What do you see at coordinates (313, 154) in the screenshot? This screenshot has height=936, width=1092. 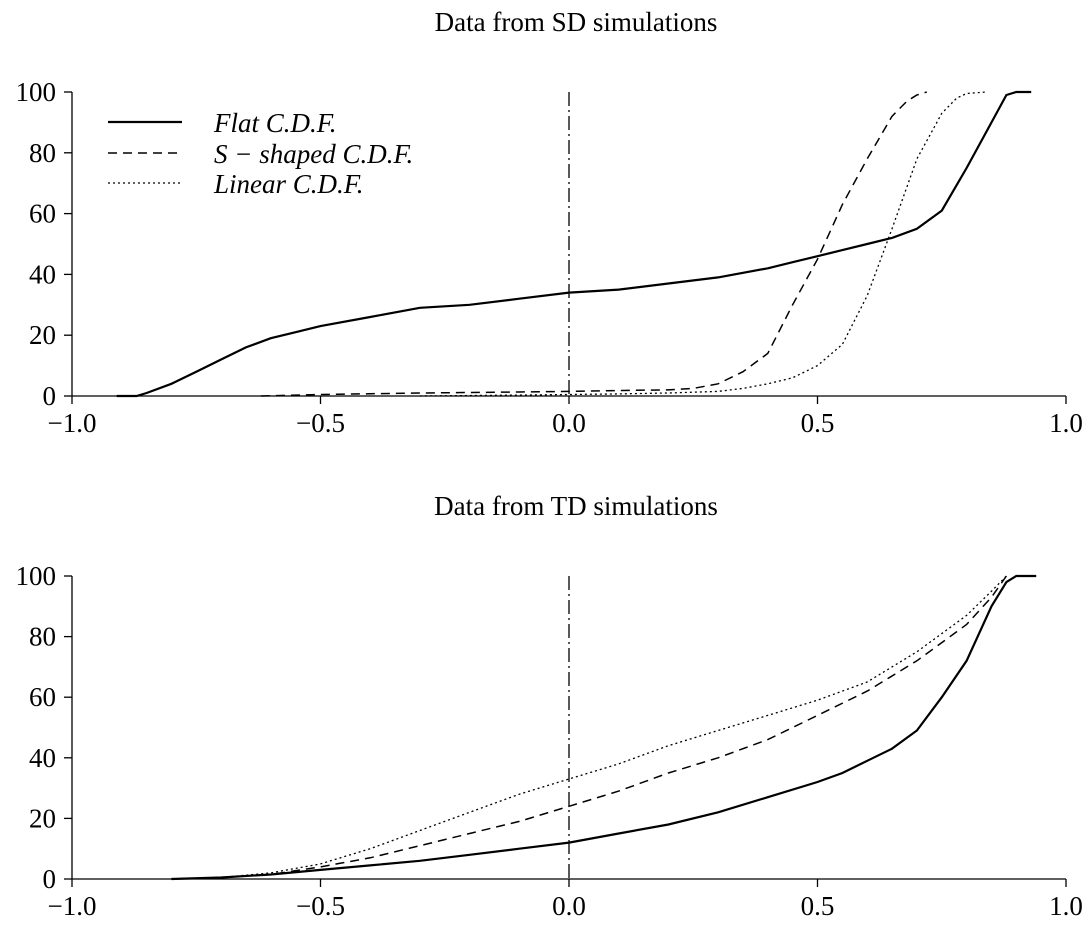 I see `legend-s-shaped-label: S − shaped C.D.F.` at bounding box center [313, 154].